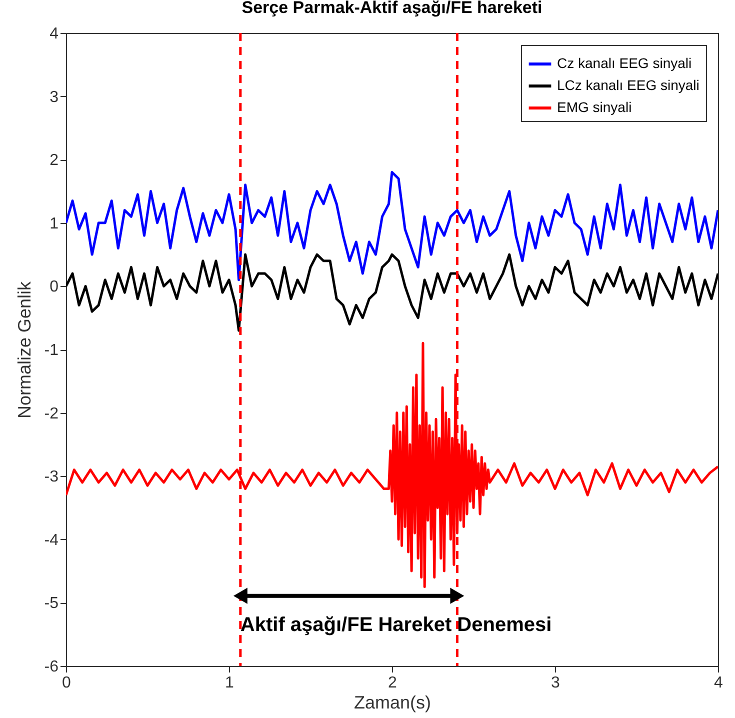  I want to click on chart-title: Serçe Parmak-Aktif aşağı/FE hareketi, so click(392, 8).